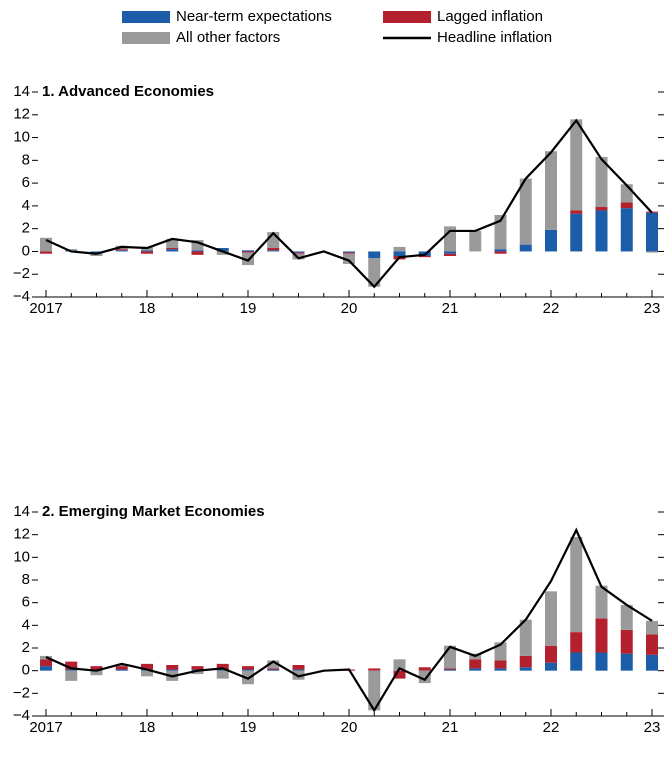 Image resolution: width=672 pixels, height=772 pixels. I want to click on y-tick-label: 4, so click(26, 624).